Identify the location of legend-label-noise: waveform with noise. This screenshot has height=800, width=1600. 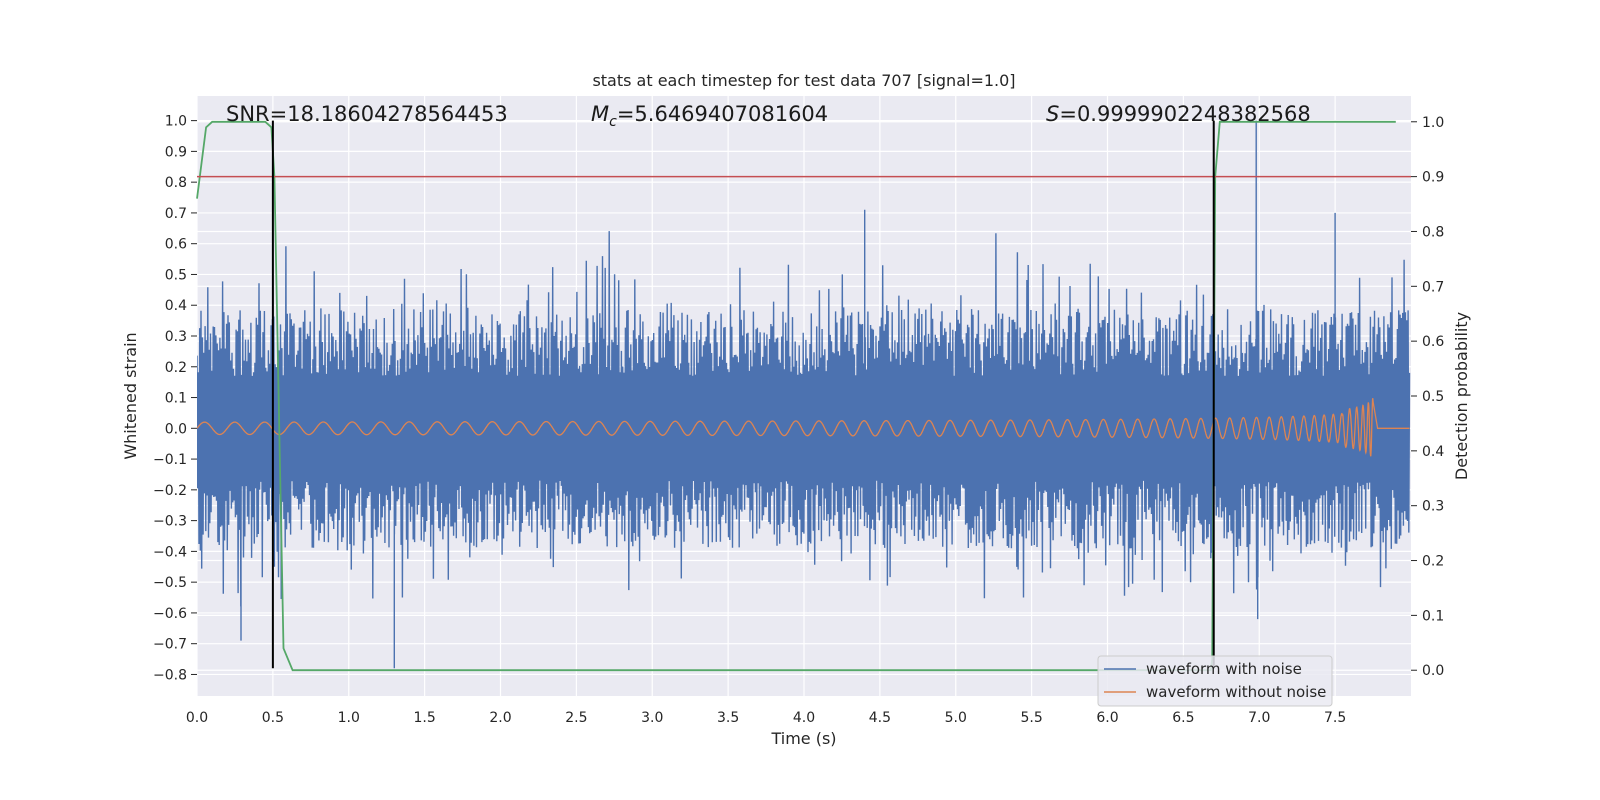
(1224, 669).